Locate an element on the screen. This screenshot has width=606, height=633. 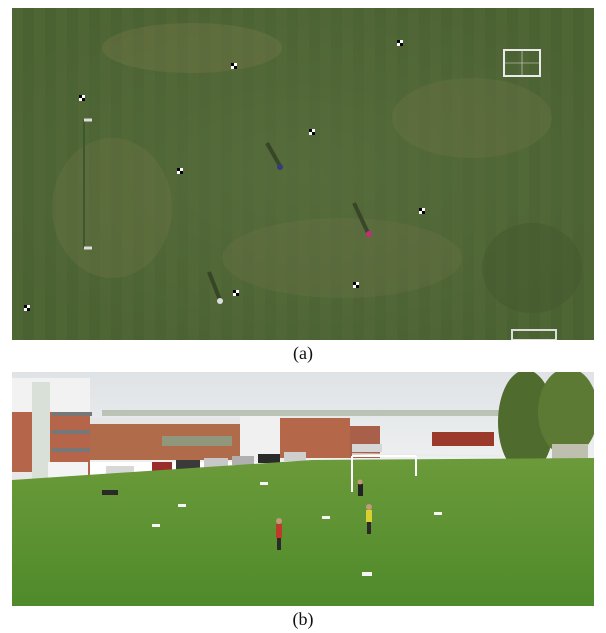
caption-b: (b) is located at coordinates (303, 619).